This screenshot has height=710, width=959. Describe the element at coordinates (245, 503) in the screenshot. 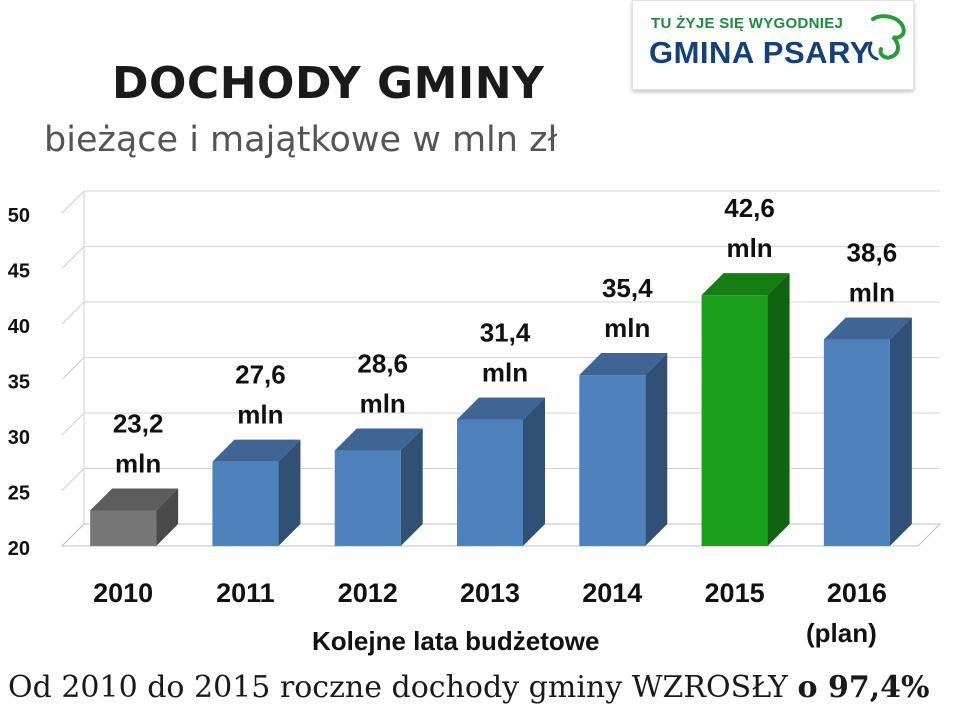

I see `bar-2011` at that location.